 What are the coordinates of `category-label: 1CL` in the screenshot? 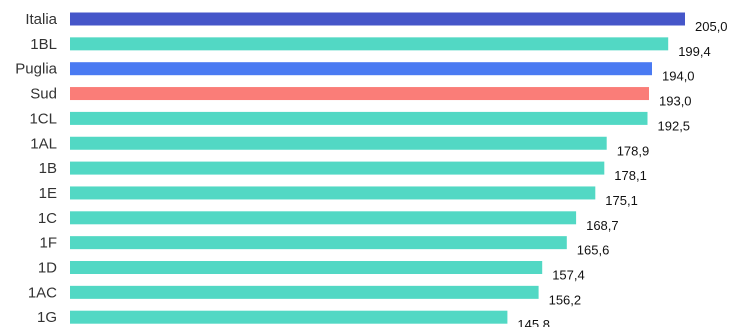 It's located at (43, 118).